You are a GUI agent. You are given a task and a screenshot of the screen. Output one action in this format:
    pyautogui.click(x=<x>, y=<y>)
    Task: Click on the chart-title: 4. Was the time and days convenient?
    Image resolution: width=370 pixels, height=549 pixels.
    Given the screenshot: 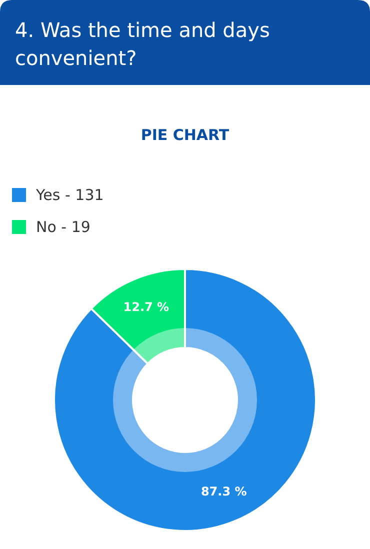 What is the action you would take?
    pyautogui.click(x=142, y=44)
    